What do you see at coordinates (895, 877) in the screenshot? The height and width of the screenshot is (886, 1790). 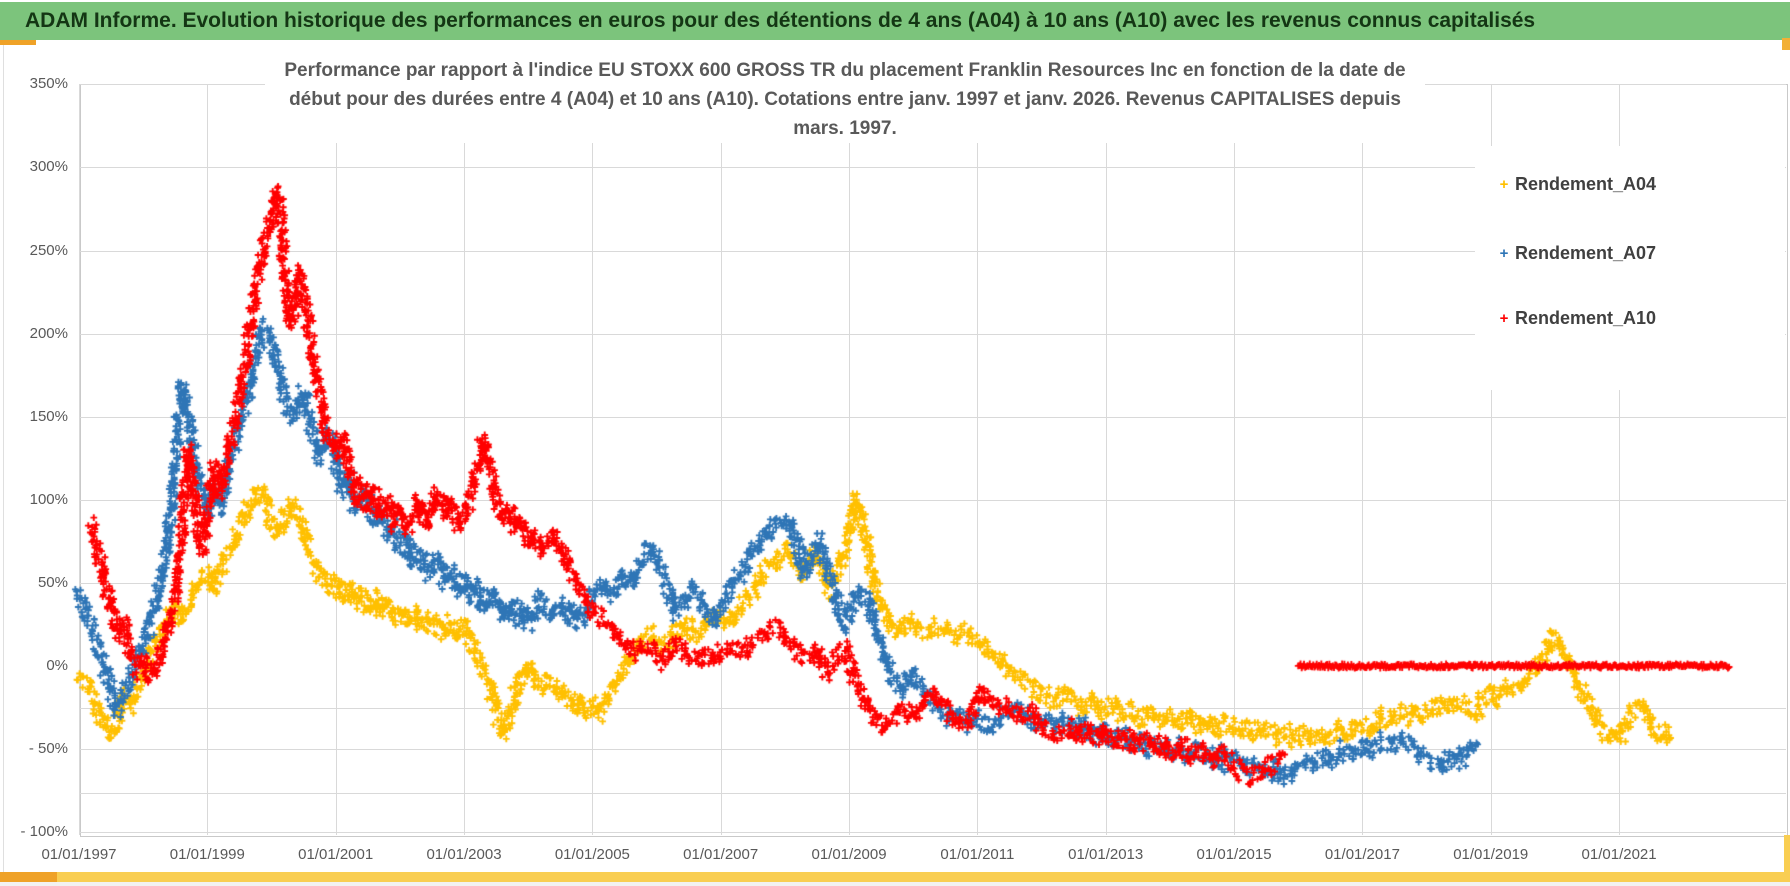 I see `gold-bottom-strip` at bounding box center [895, 877].